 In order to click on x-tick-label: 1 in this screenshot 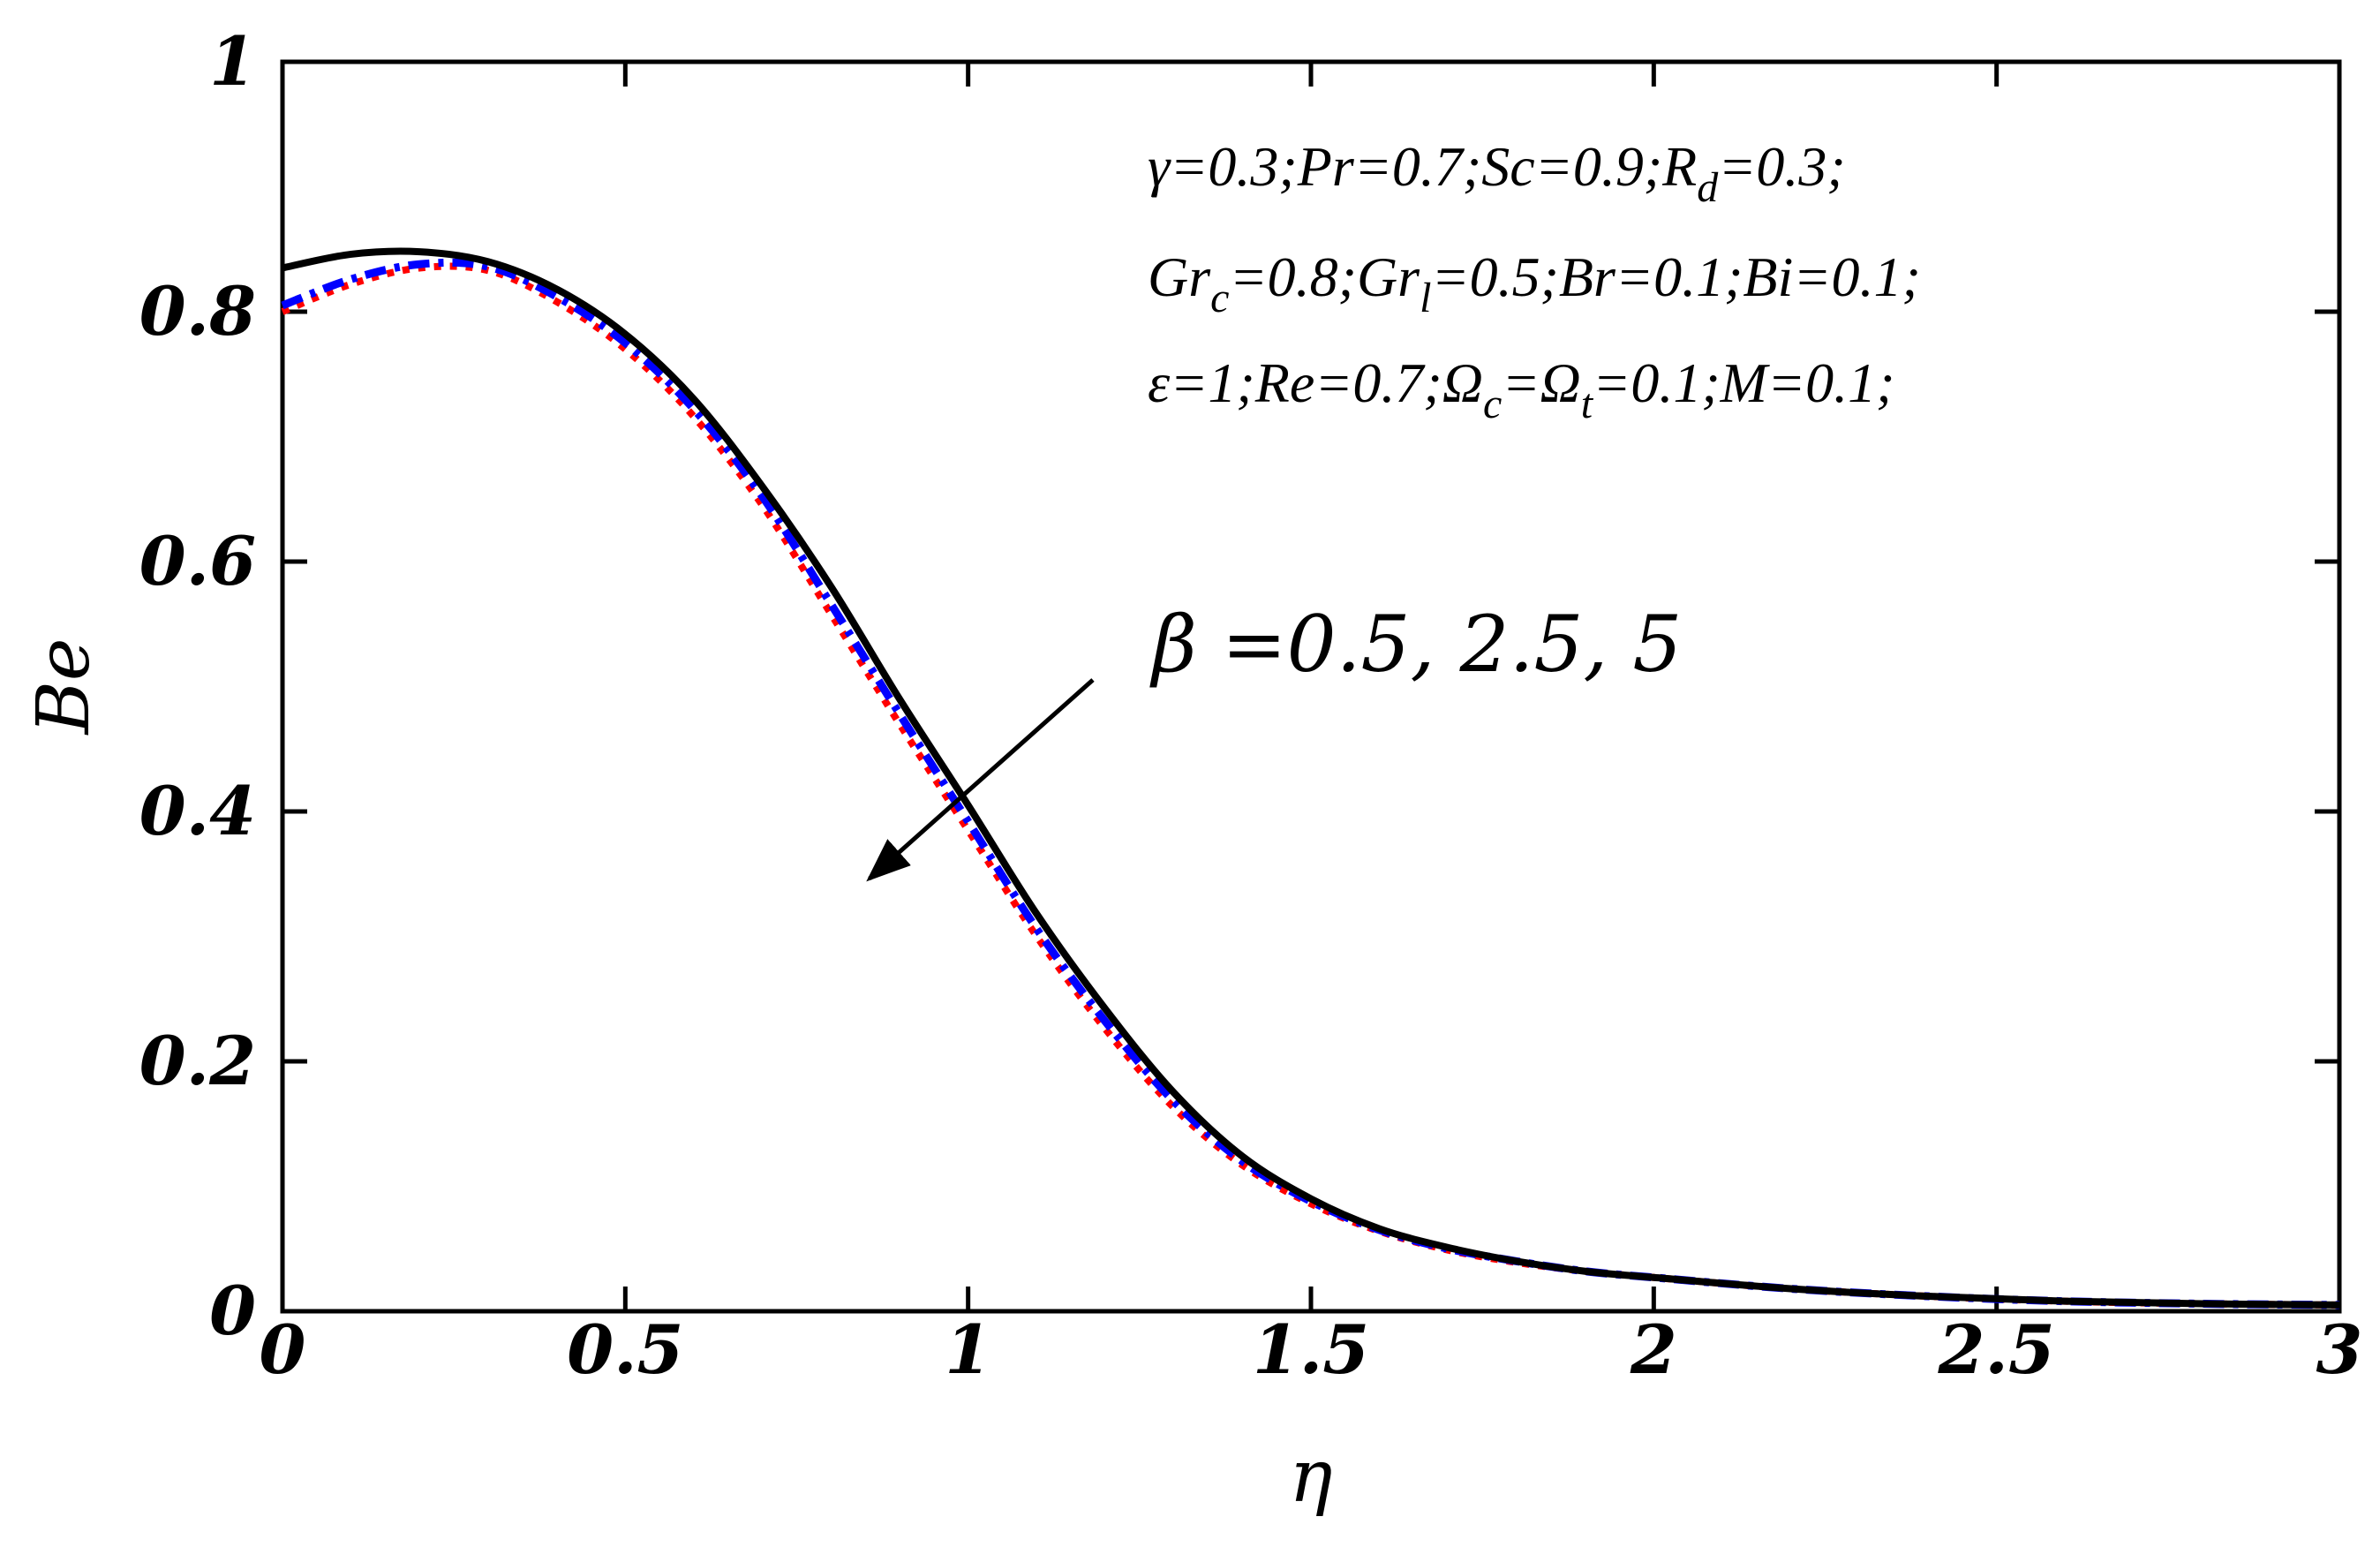, I will do `click(968, 1349)`.